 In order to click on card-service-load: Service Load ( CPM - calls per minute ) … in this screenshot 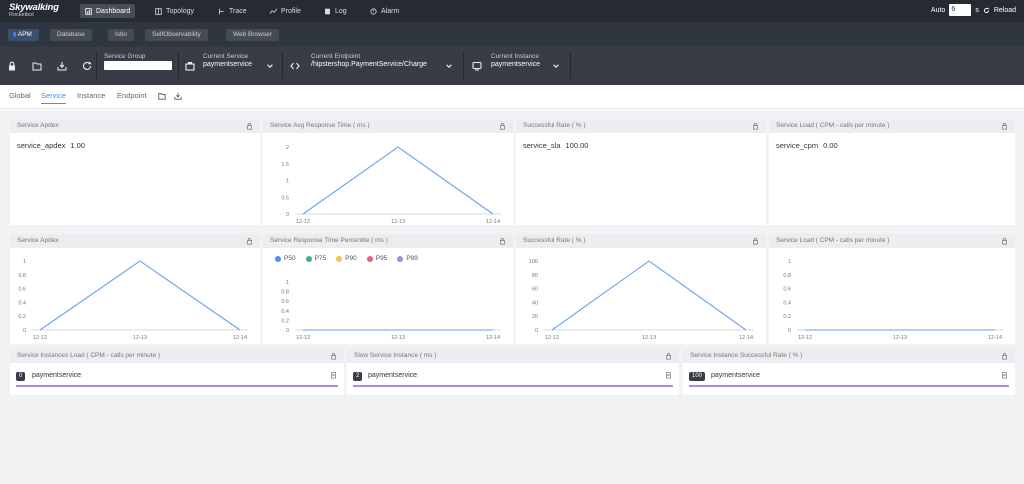, I will do `click(892, 172)`.